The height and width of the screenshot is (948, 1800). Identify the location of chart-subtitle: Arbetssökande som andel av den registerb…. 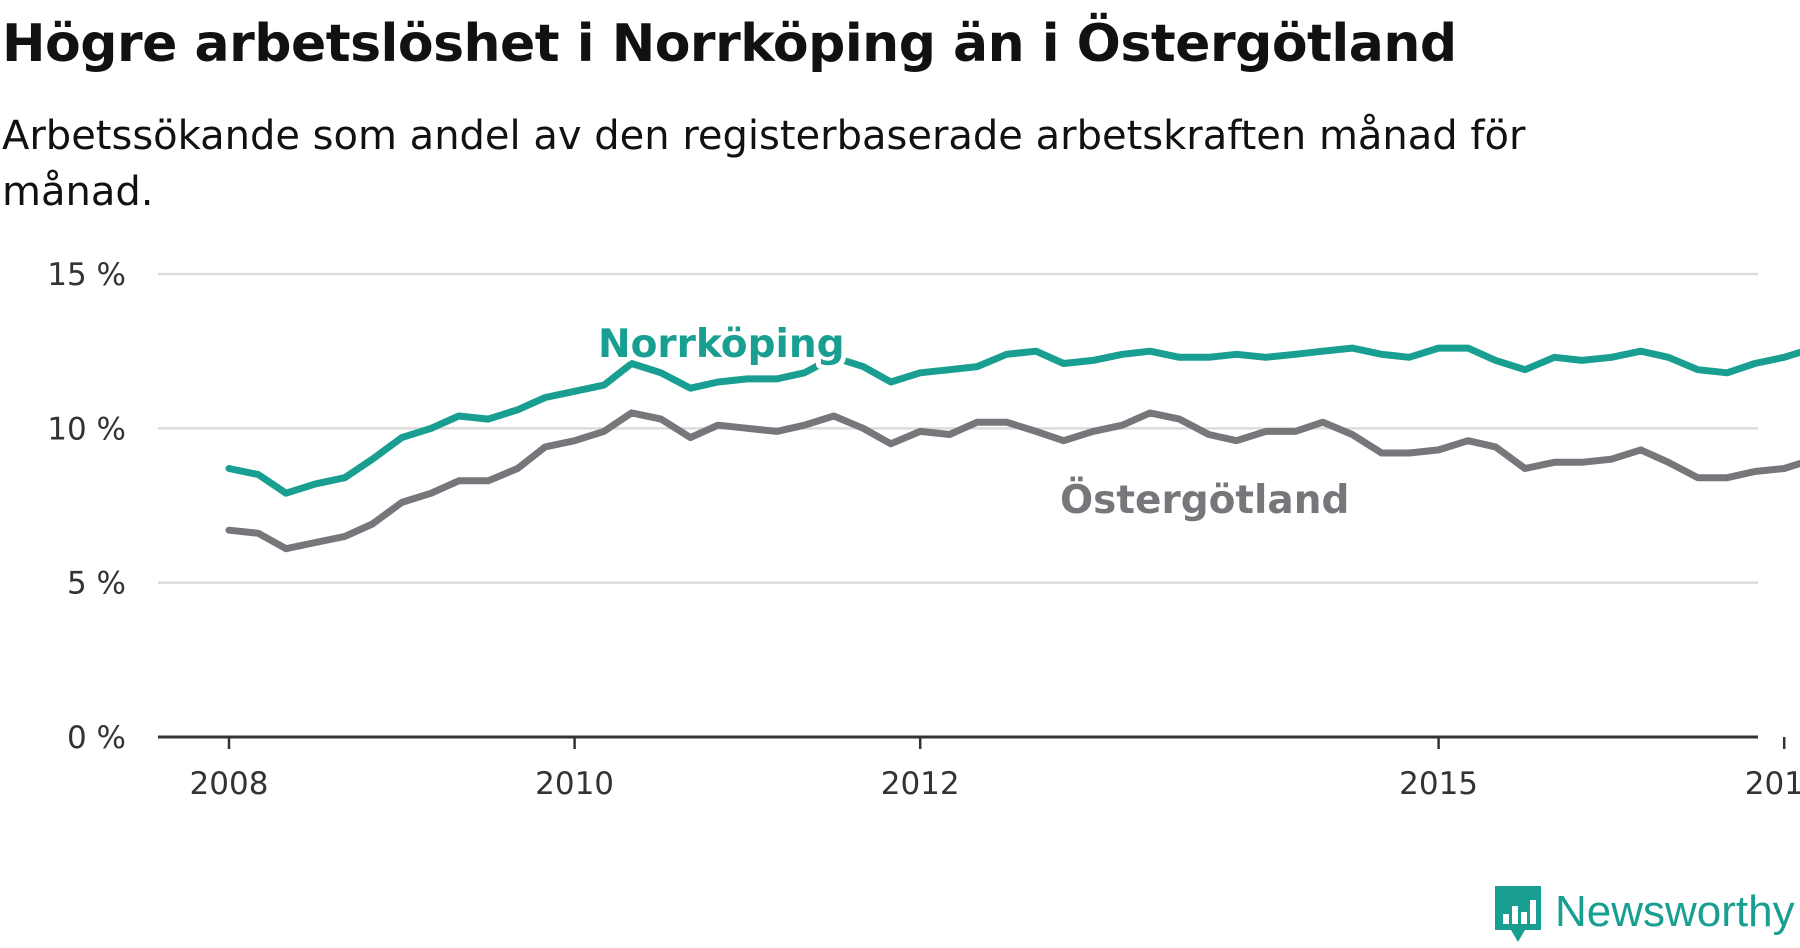
(764, 164).